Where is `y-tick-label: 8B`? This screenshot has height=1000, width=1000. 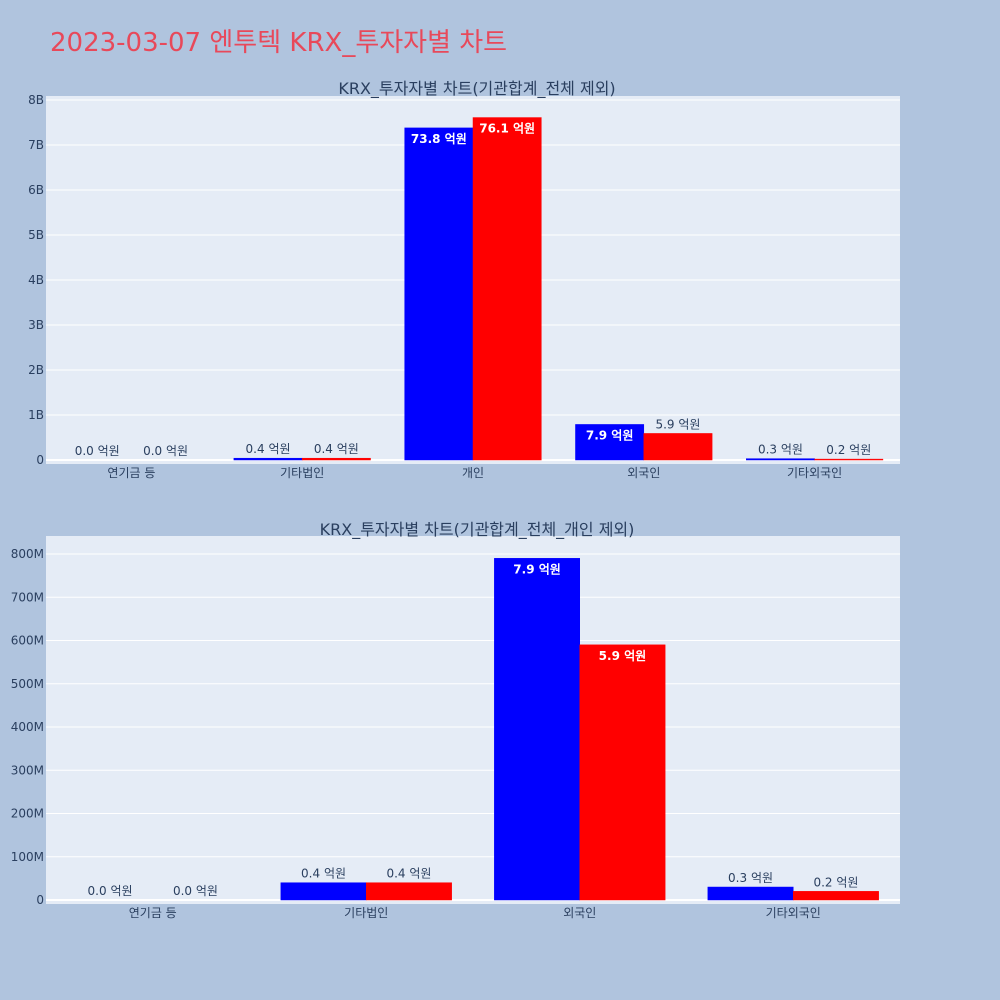 y-tick-label: 8B is located at coordinates (36, 100).